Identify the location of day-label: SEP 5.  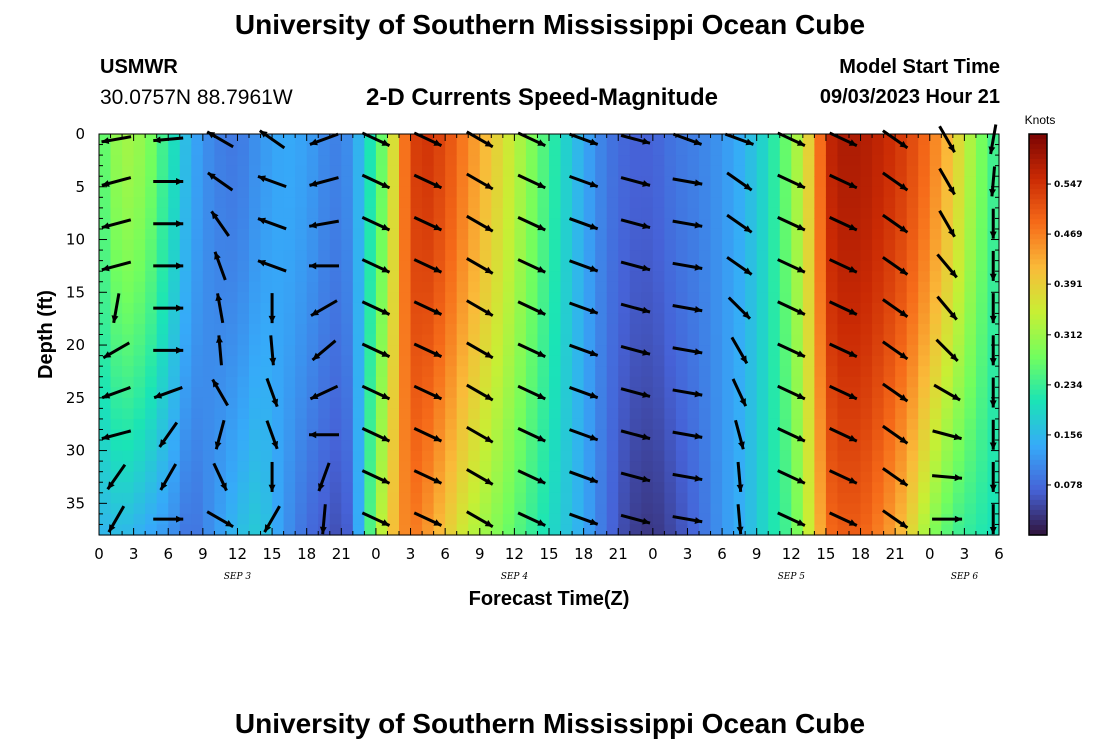
(792, 577).